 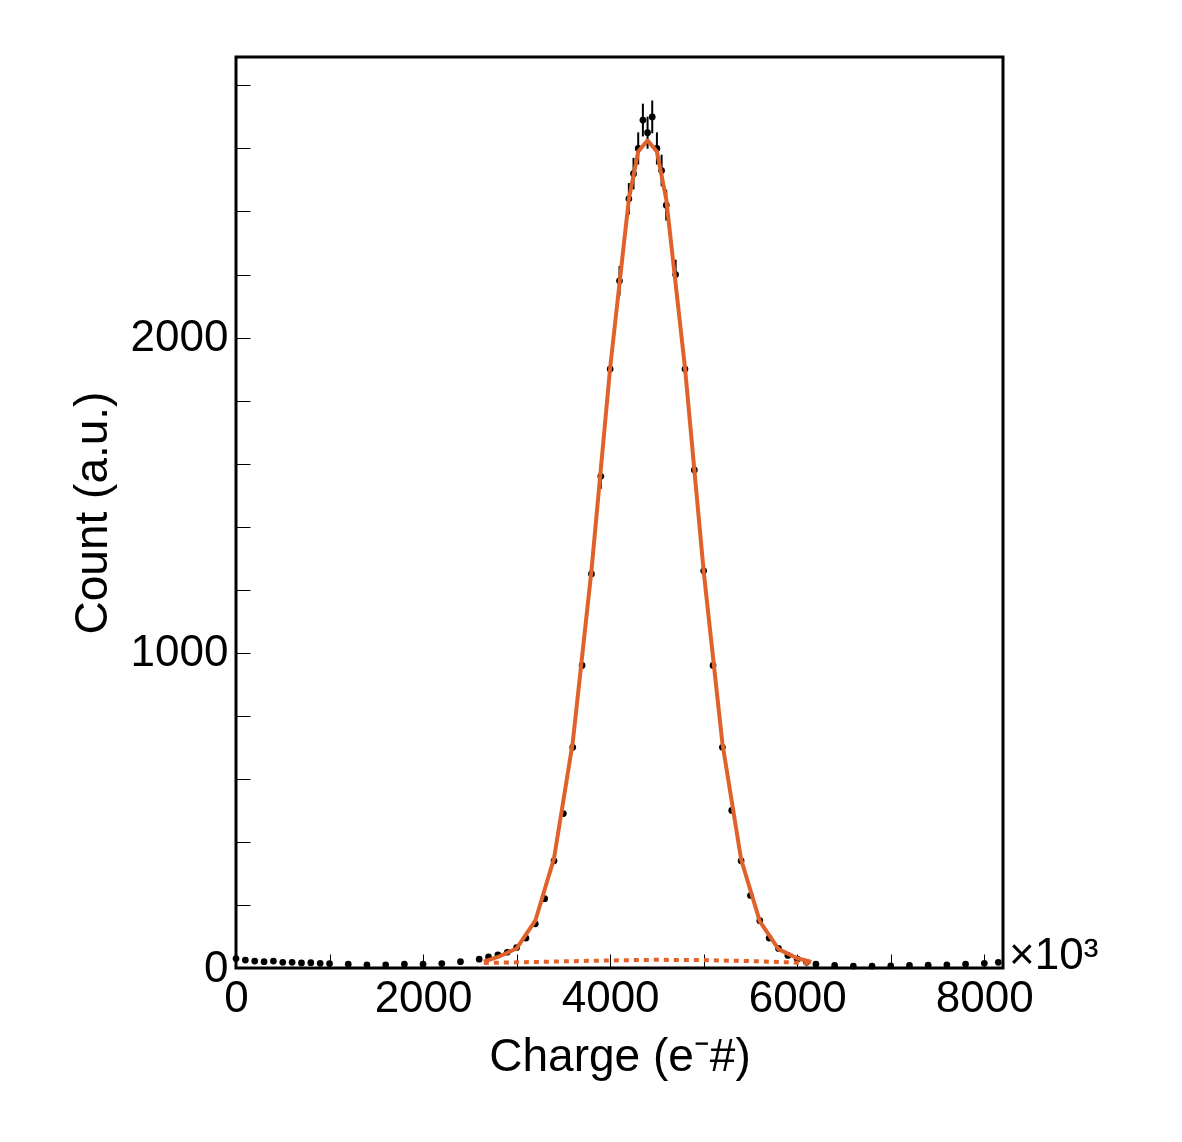 I want to click on x-axis-title: Charge (e⁻#), so click(x=620, y=1054).